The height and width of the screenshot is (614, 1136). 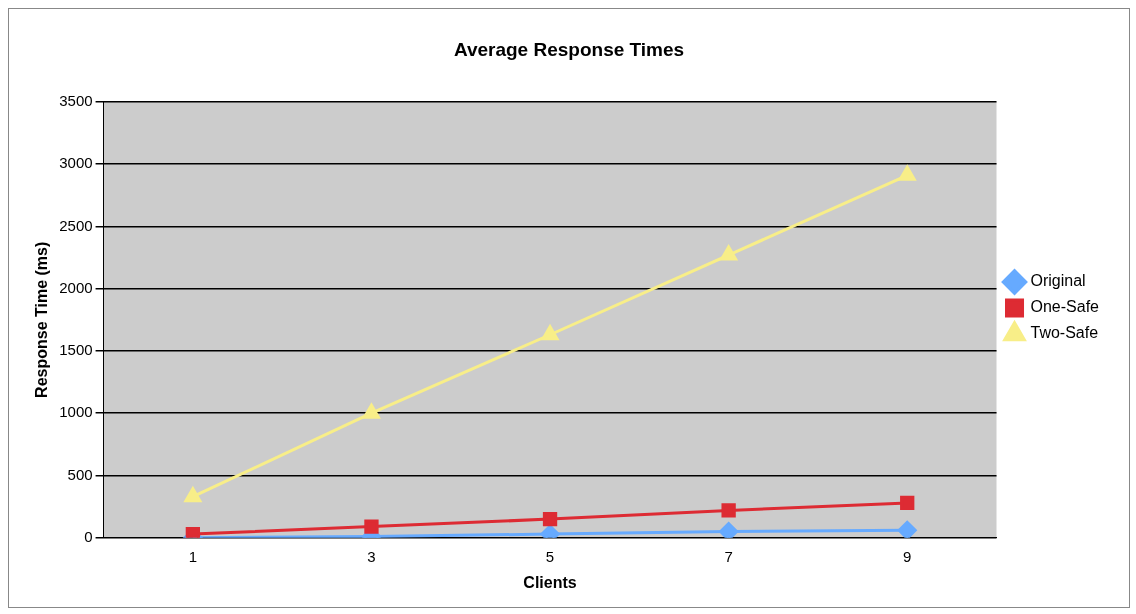 I want to click on x-tick-label: 7, so click(x=728, y=556).